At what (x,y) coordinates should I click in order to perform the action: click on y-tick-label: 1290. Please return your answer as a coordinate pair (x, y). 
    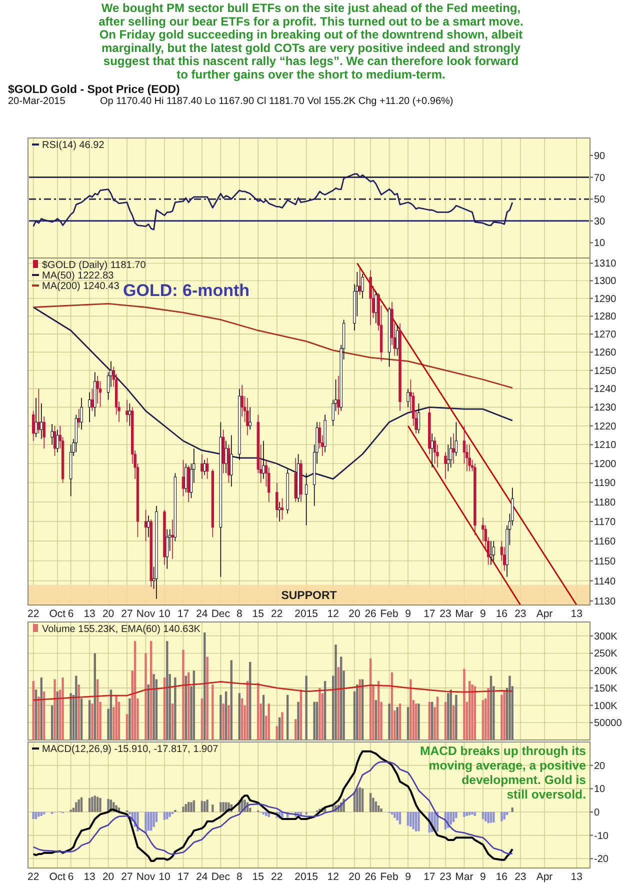
    Looking at the image, I should click on (605, 299).